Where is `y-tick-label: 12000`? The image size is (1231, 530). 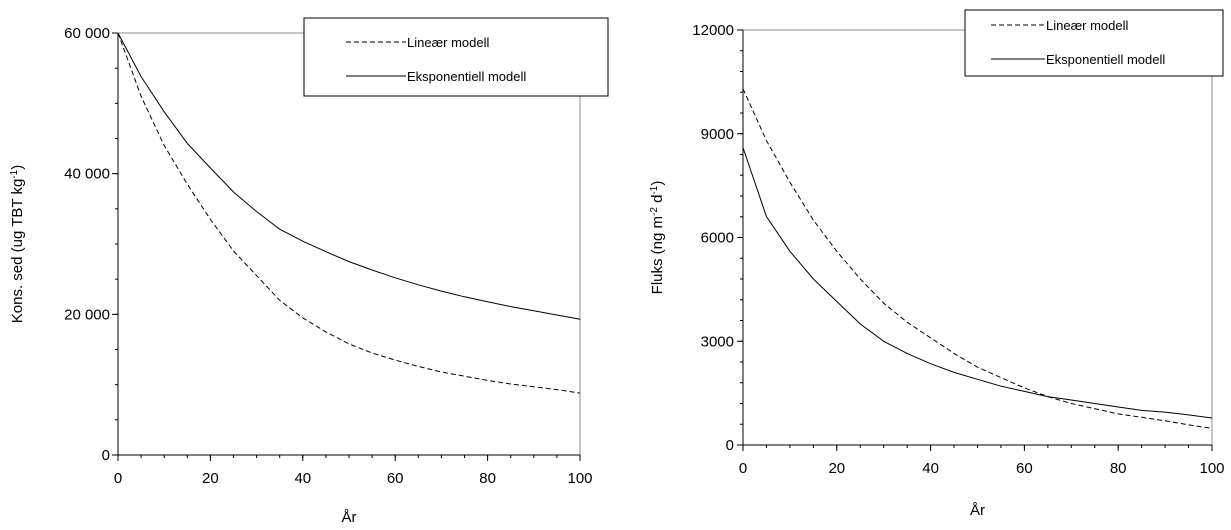
y-tick-label: 12000 is located at coordinates (713, 30).